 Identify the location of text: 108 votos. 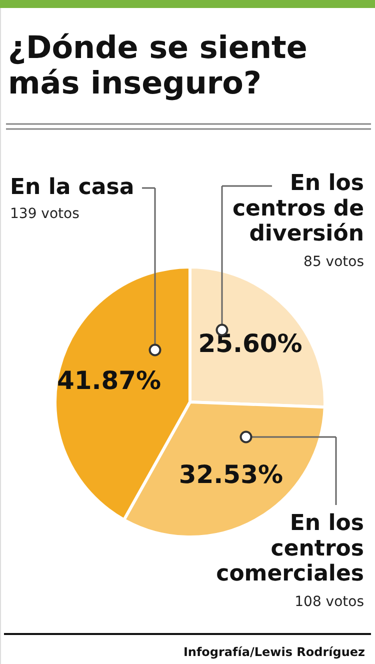
(329, 602).